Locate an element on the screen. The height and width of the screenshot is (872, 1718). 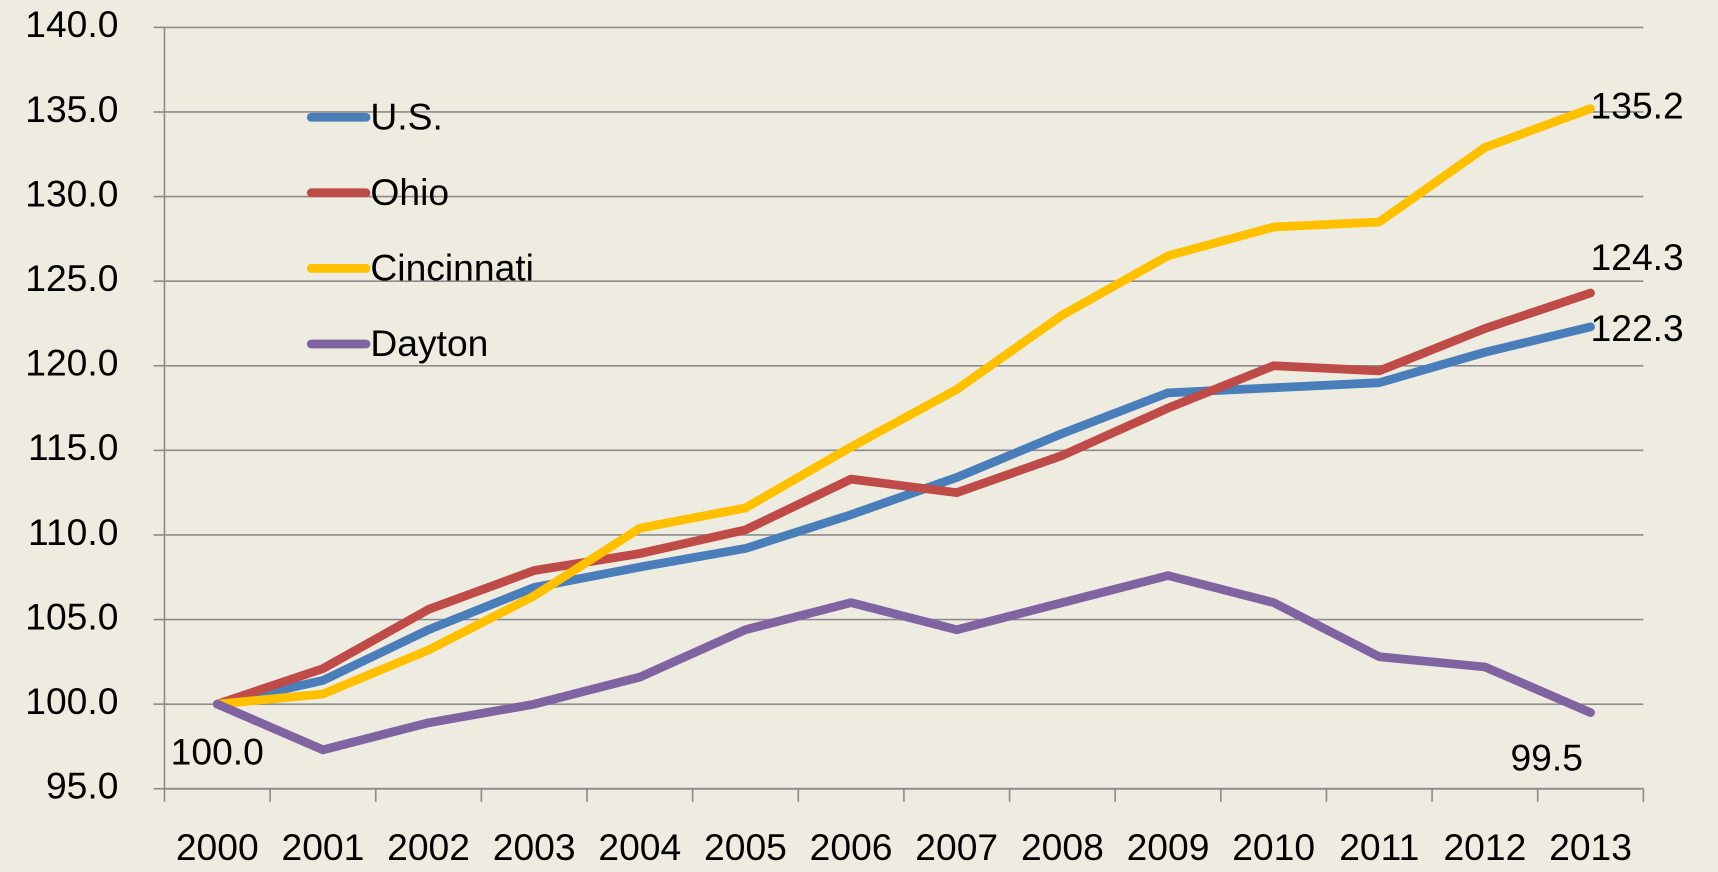
x-tick-label: 2007 is located at coordinates (956, 847).